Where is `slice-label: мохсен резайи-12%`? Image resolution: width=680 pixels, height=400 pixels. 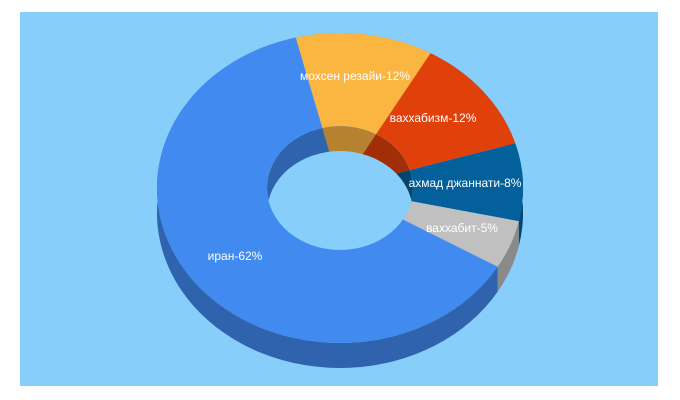
slice-label: мохсен резайи-12% is located at coordinates (355, 76).